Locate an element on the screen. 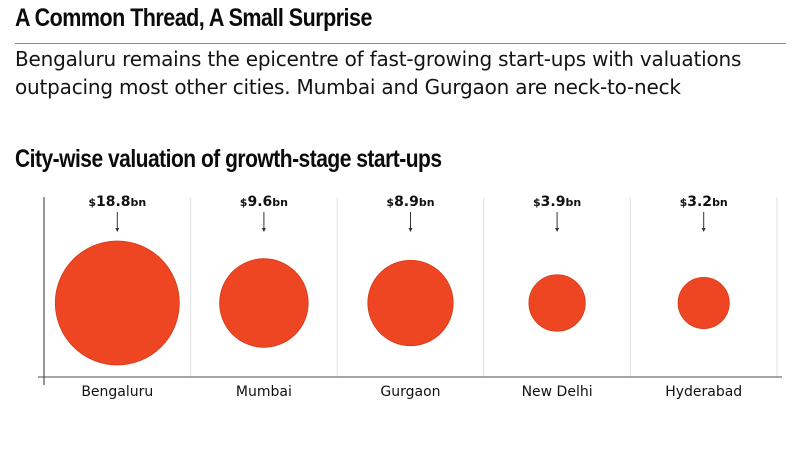 The image size is (801, 460). category-label: New Delhi is located at coordinates (557, 392).